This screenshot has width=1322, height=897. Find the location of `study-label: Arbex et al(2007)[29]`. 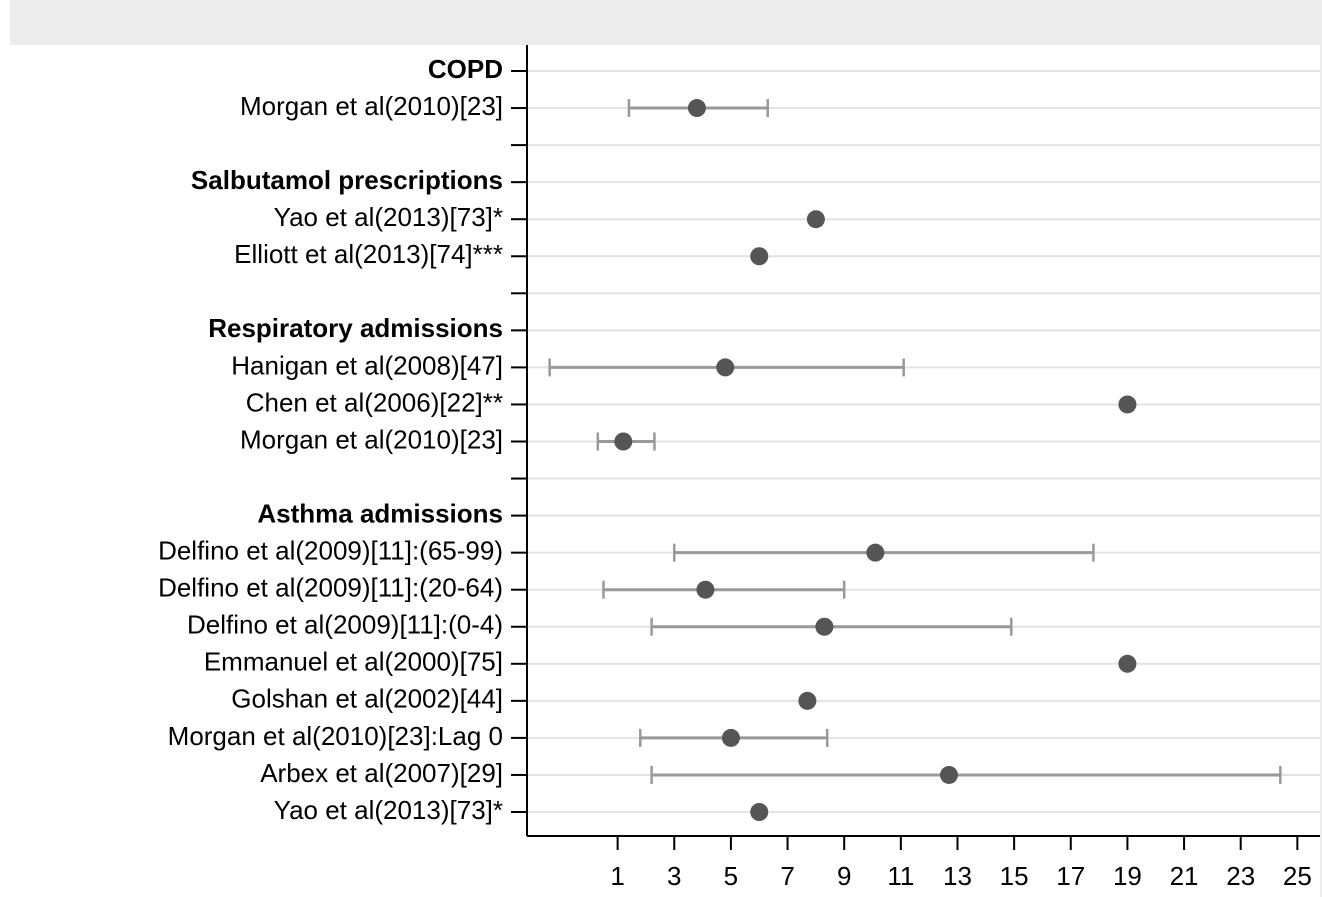

study-label: Arbex et al(2007)[29] is located at coordinates (381, 773).